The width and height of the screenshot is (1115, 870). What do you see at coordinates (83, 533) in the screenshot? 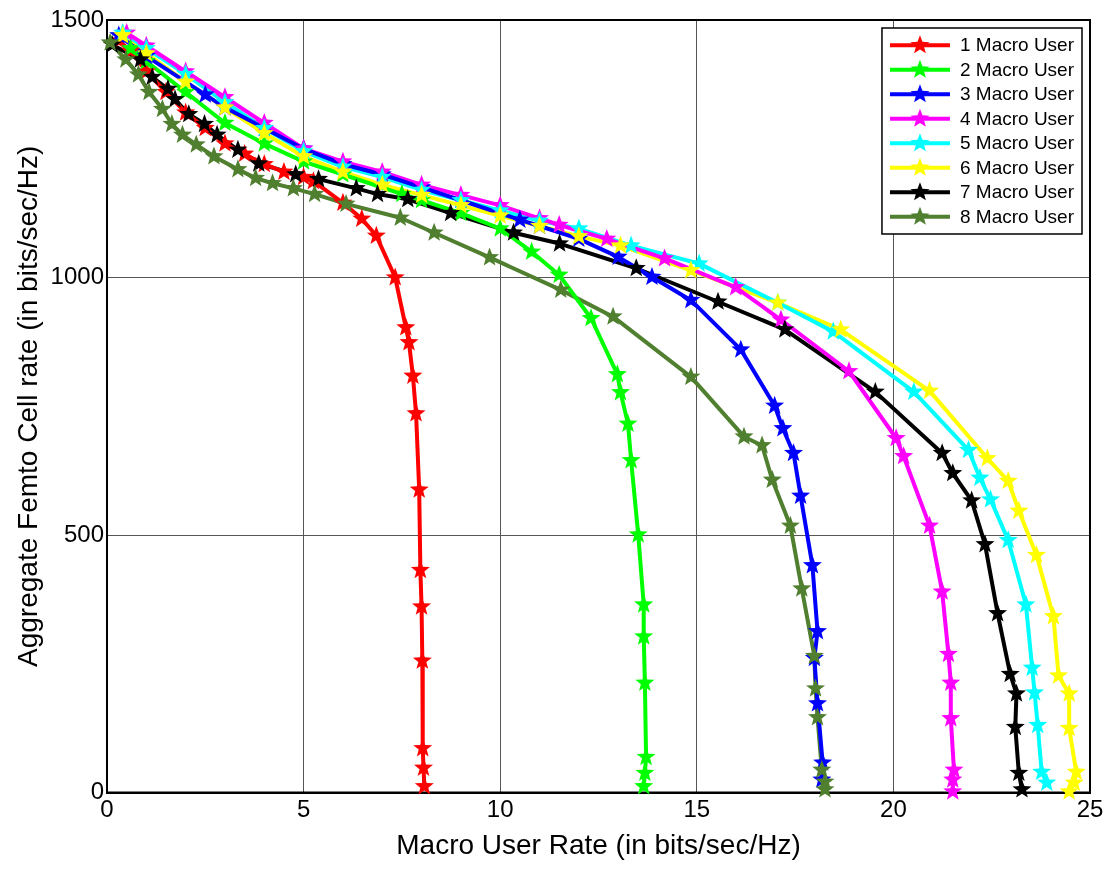
I see `y-tick-label: 500` at bounding box center [83, 533].